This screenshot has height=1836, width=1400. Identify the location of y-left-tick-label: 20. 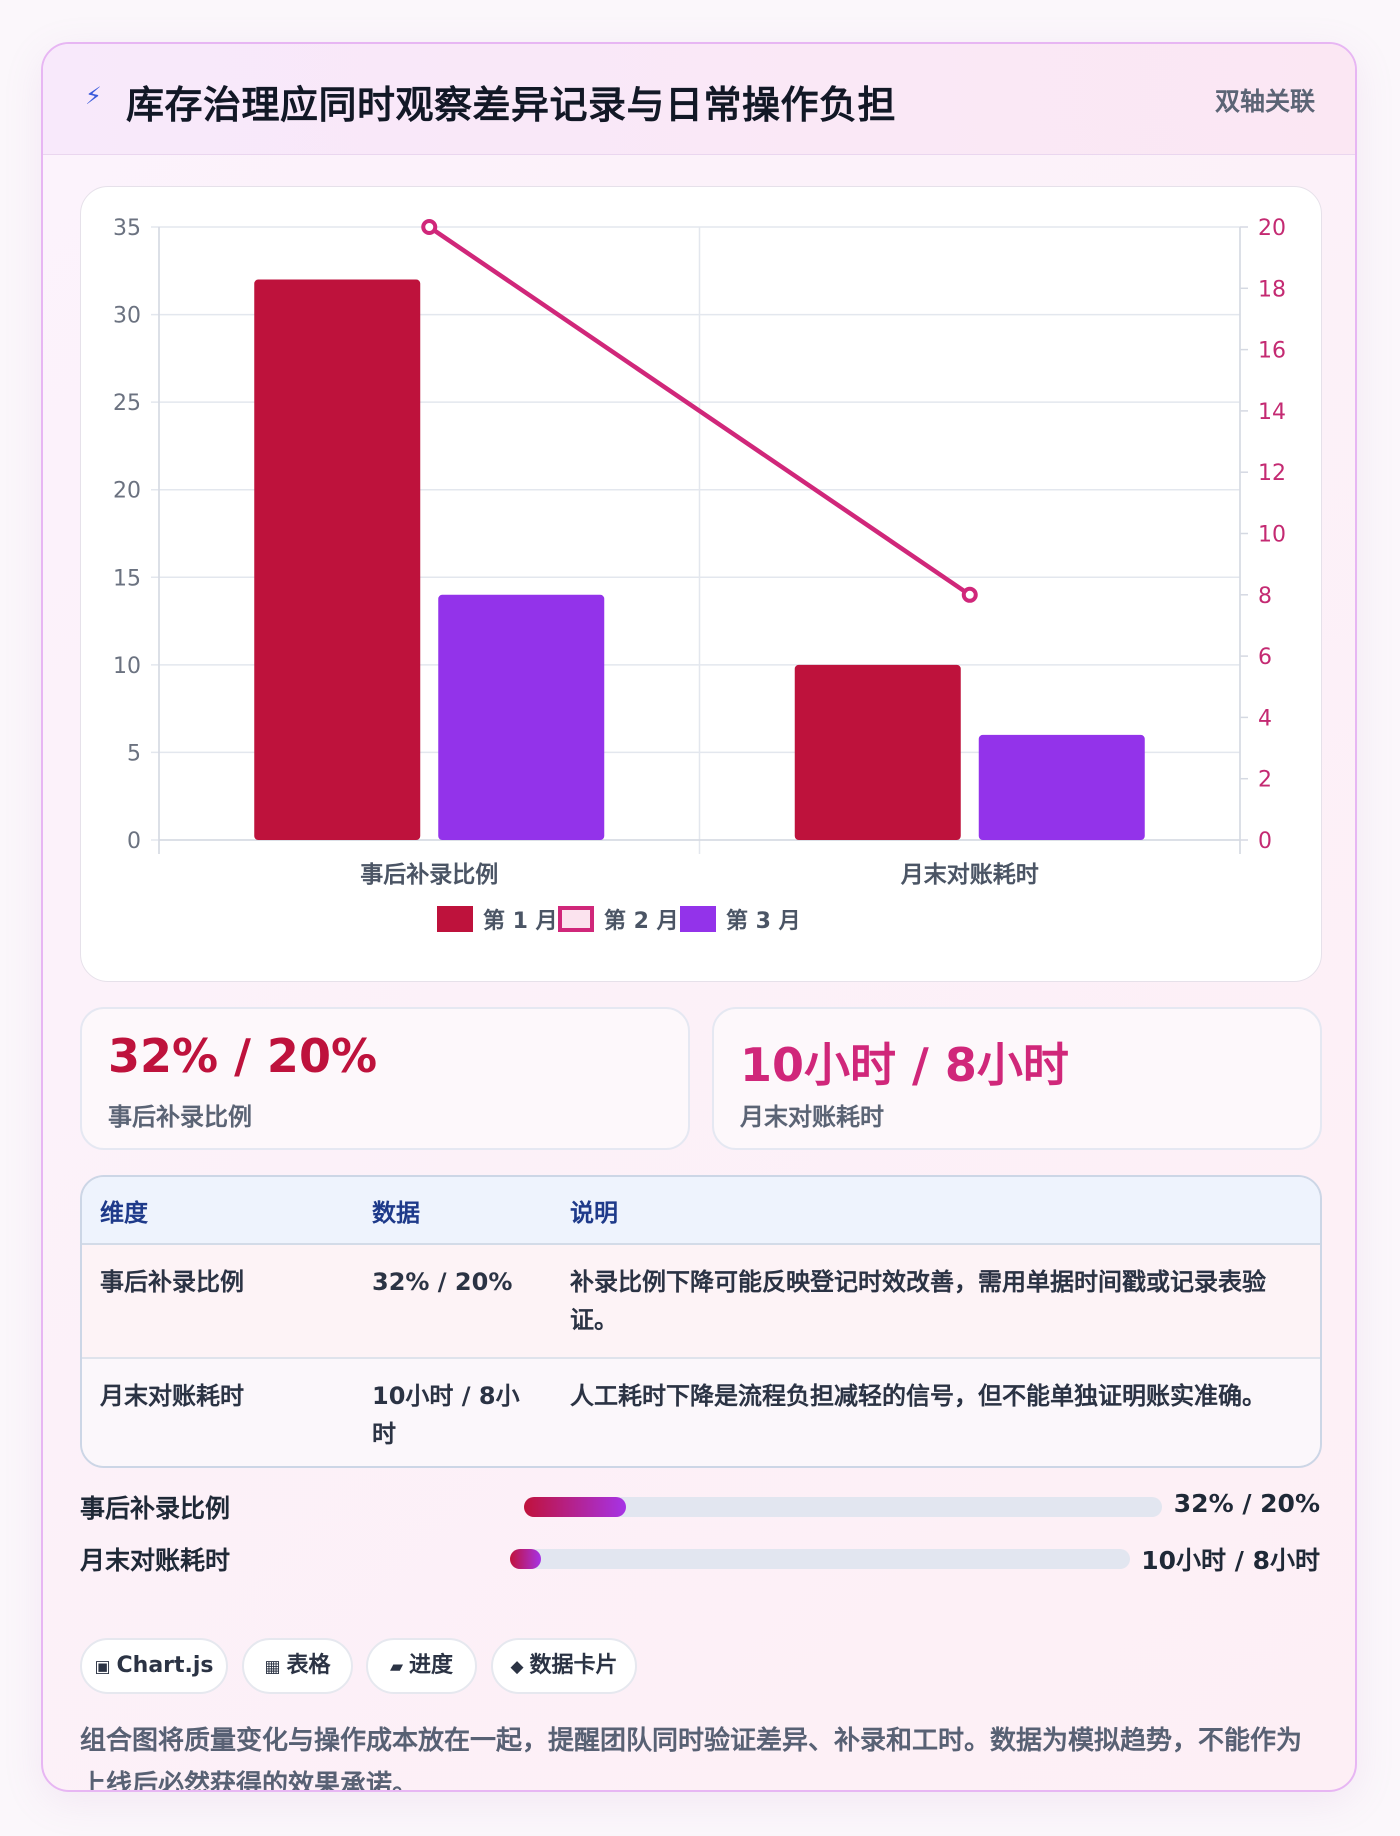
(127, 491).